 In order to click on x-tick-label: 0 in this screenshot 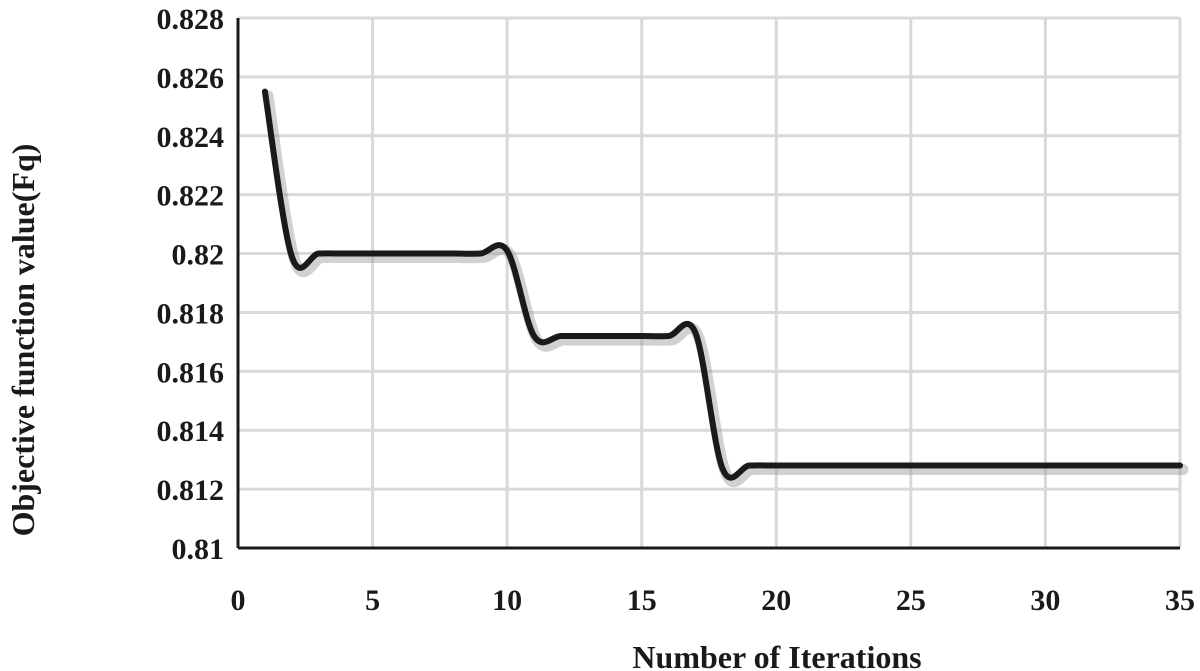, I will do `click(238, 600)`.